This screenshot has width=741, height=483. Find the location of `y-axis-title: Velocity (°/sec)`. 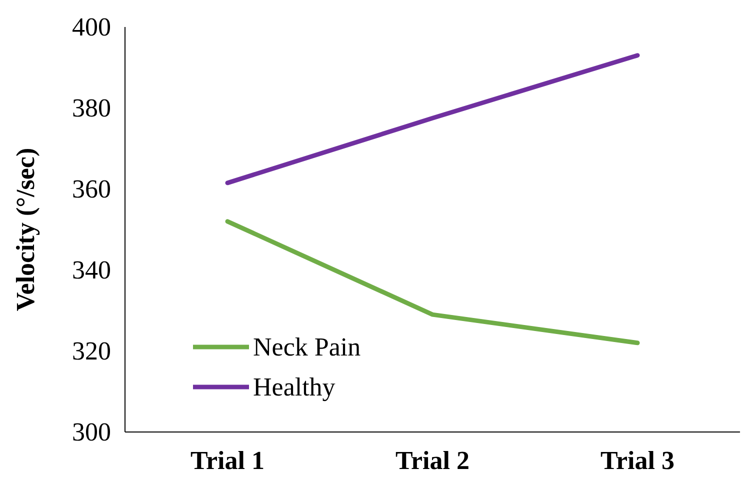

y-axis-title: Velocity (°/sec) is located at coordinates (25, 230).